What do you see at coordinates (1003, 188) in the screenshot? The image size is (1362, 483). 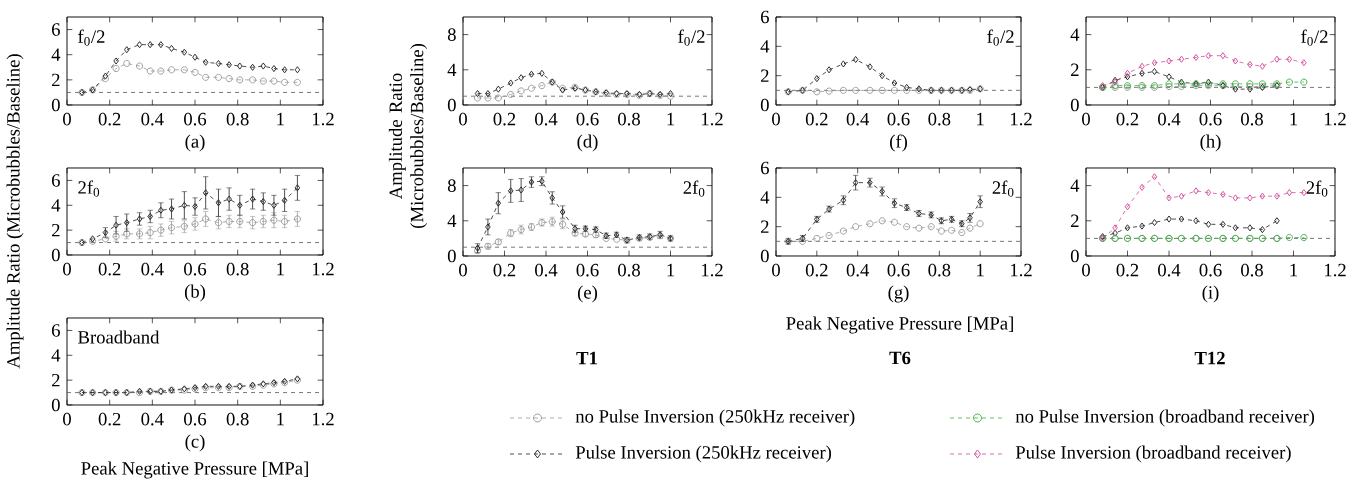 I see `annotation: 2f$_{0}$` at bounding box center [1003, 188].